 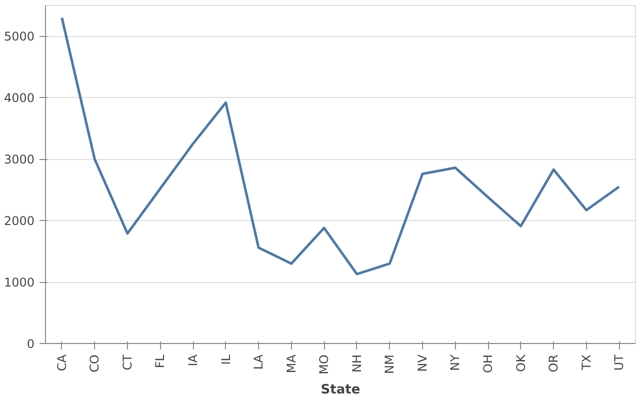 I want to click on y-tick-label: 1000, so click(x=19, y=283).